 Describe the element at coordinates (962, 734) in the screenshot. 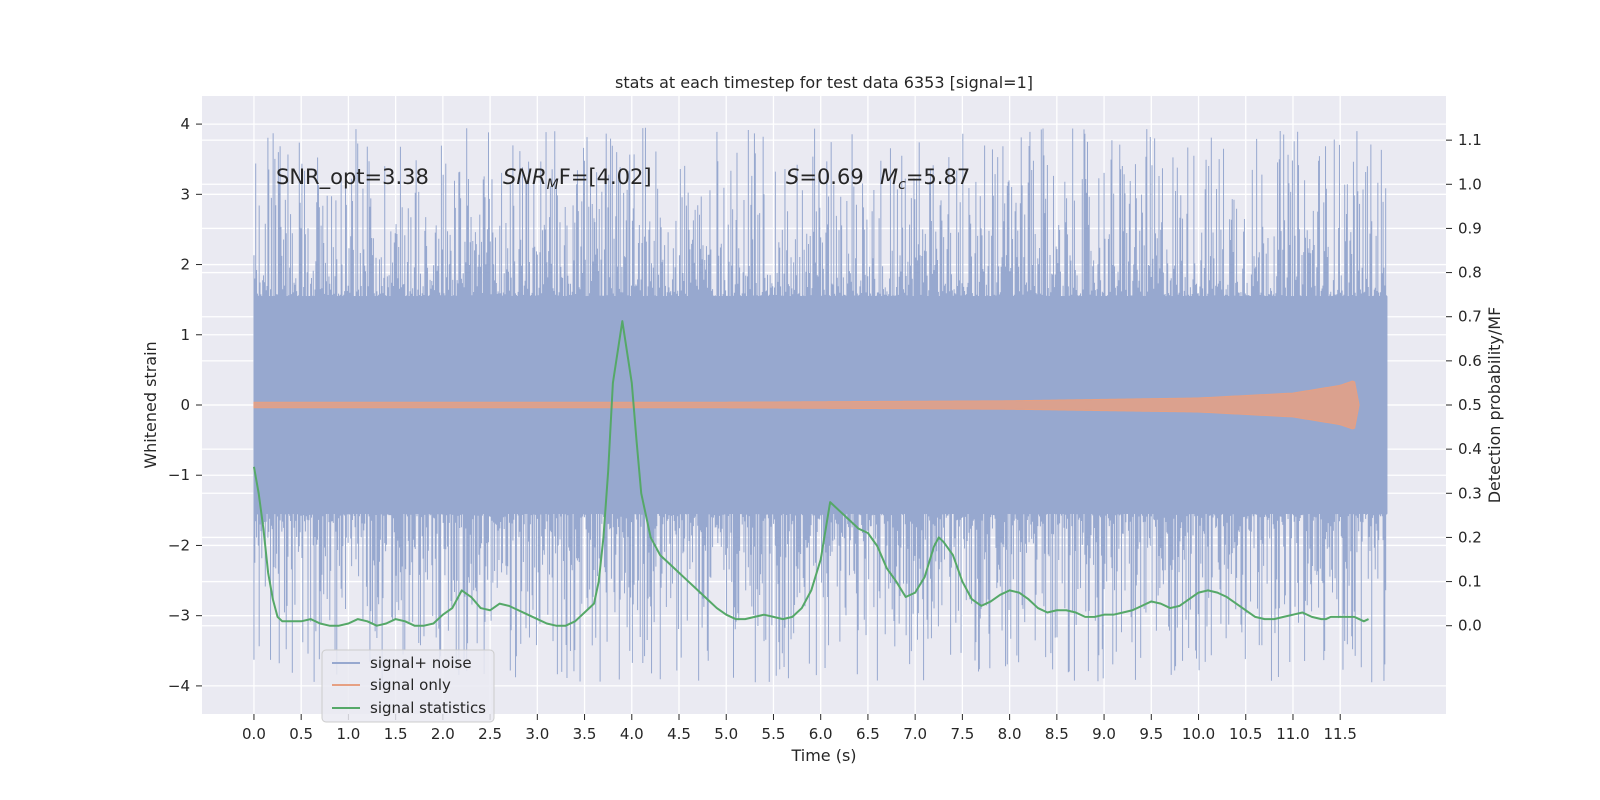

I see `x-tick-label: 7.5` at that location.